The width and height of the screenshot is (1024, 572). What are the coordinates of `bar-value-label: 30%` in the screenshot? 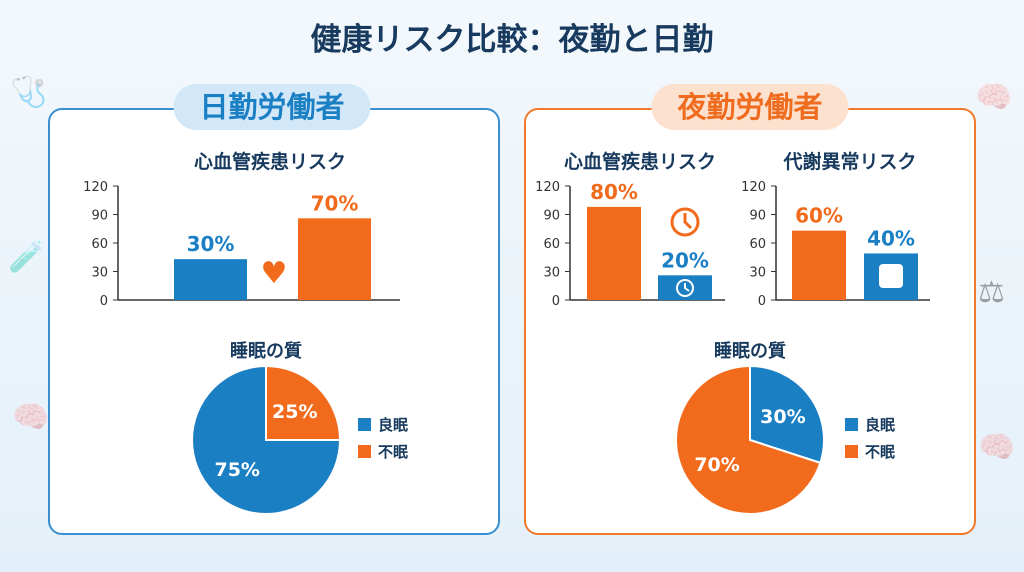 It's located at (211, 244).